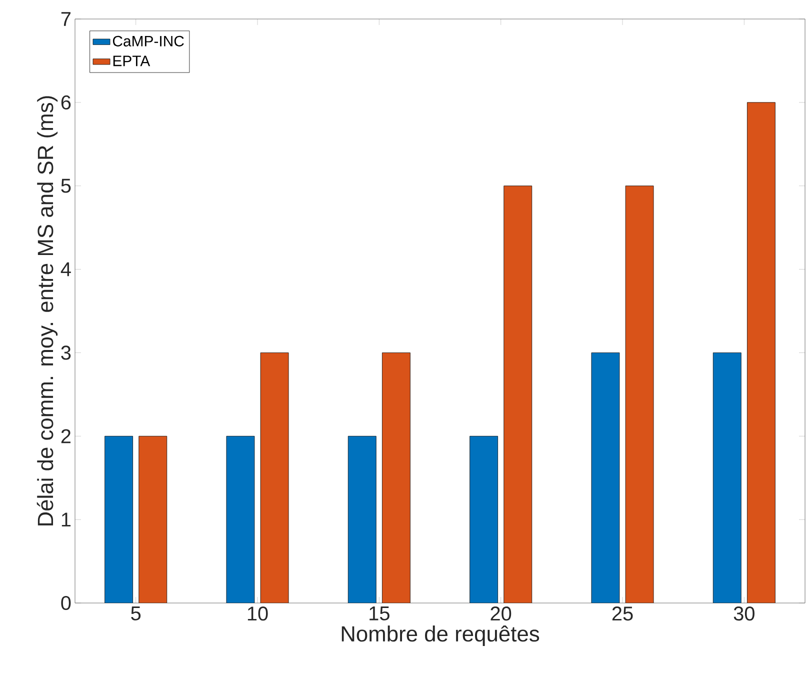  I want to click on x-axis-title: Nombre de requêtes, so click(441, 635).